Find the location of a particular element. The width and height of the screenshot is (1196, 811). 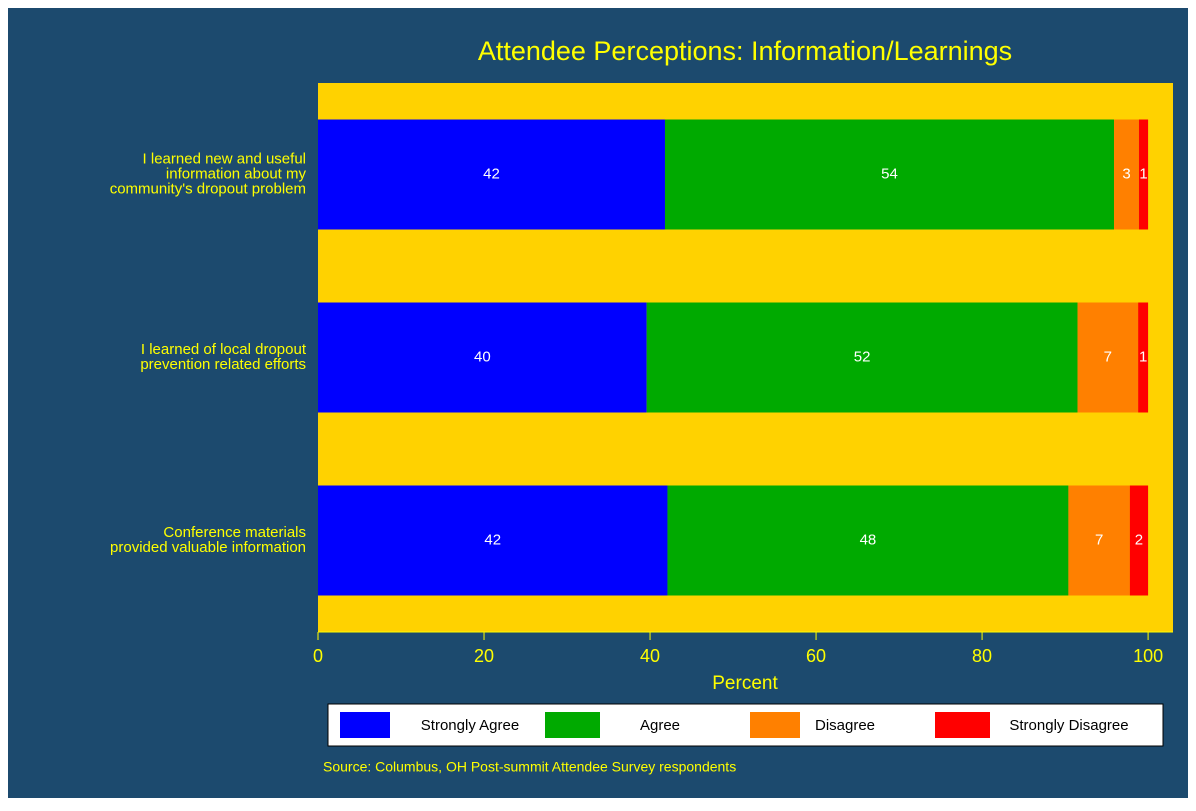

legend-label: Strongly Disagree is located at coordinates (1068, 725).